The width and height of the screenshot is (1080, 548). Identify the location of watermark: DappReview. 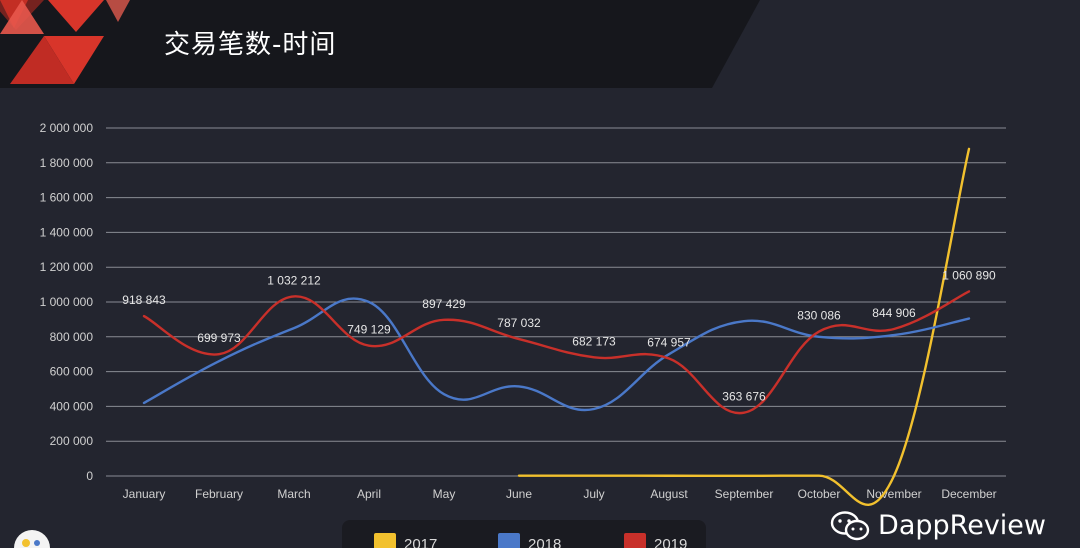
(938, 525).